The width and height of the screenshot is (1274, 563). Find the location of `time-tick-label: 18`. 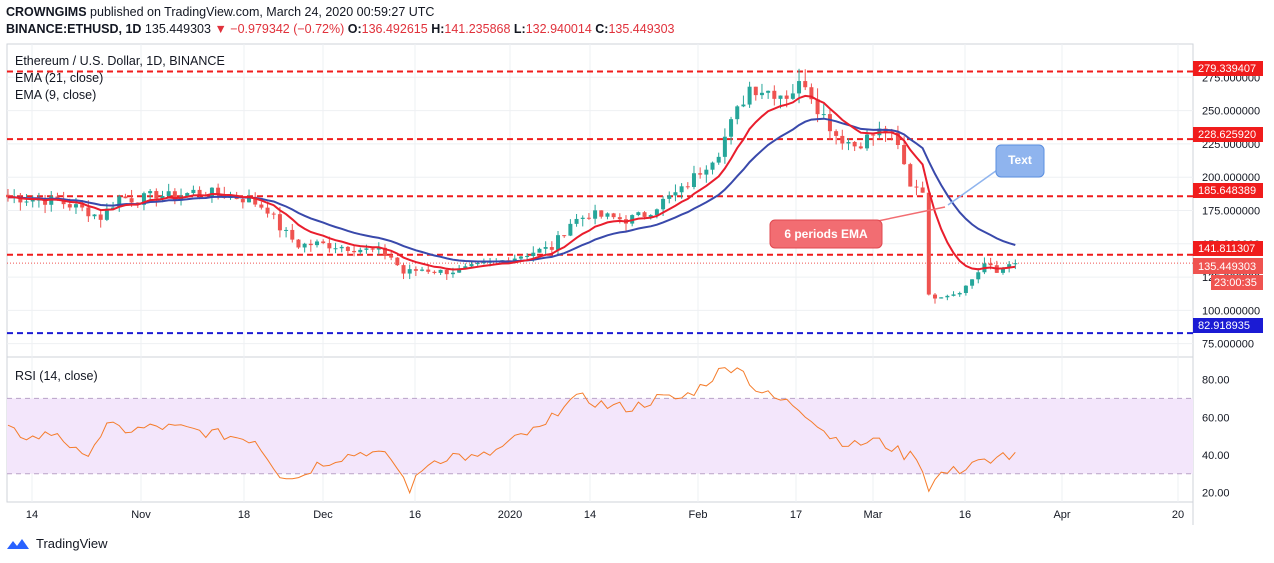

time-tick-label: 18 is located at coordinates (244, 515).